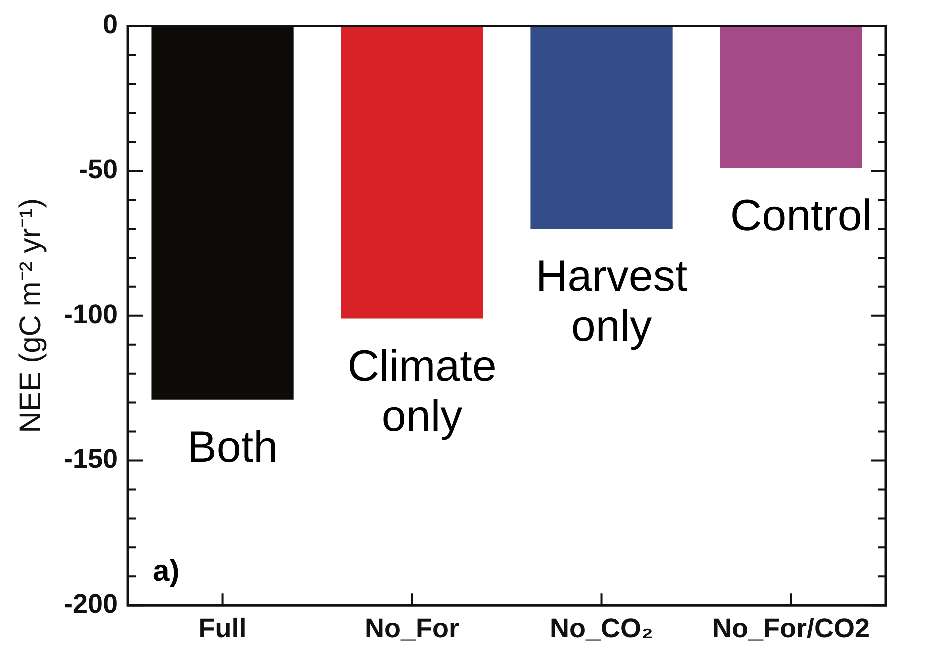  What do you see at coordinates (110, 25) in the screenshot?
I see `y-tick-label: 0` at bounding box center [110, 25].